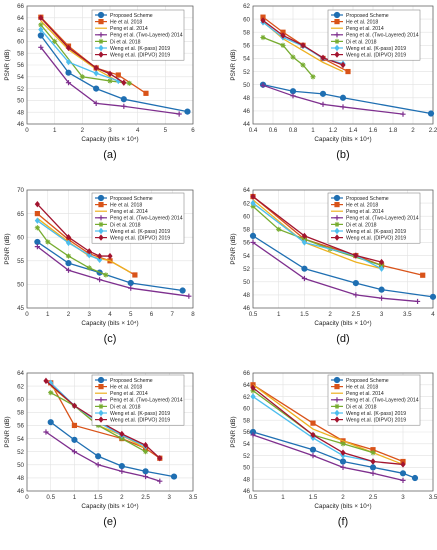 Image resolution: width=437 pixels, height=550 pixels. Describe the element at coordinates (433, 130) in the screenshot. I see `x-tick-label: 2.2` at that location.